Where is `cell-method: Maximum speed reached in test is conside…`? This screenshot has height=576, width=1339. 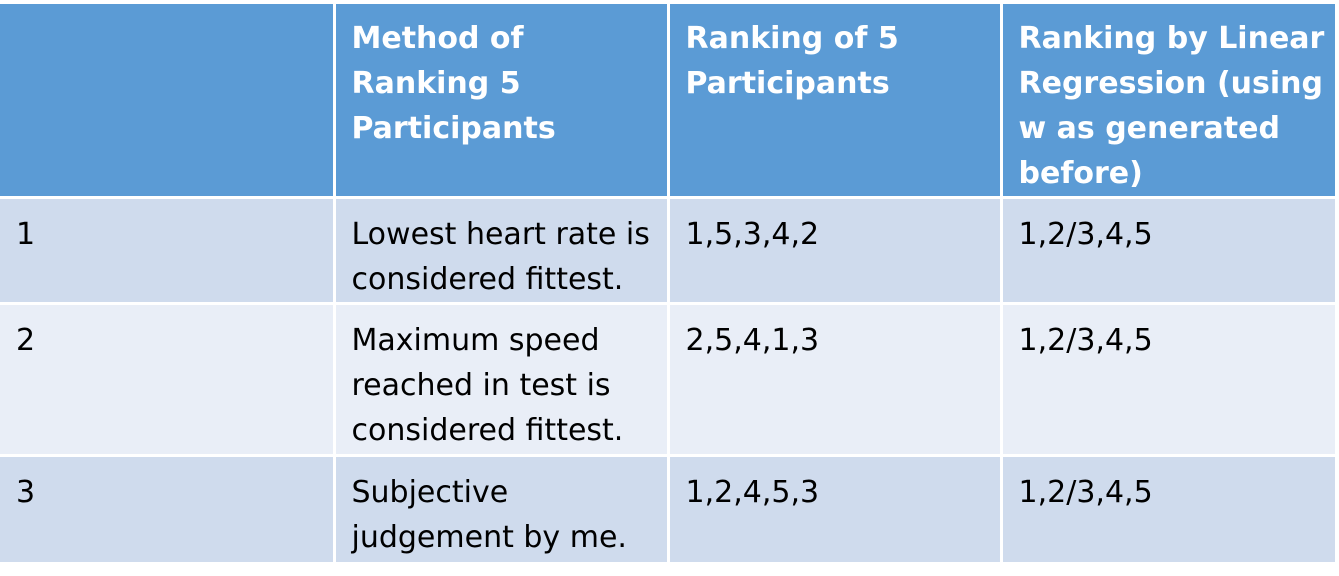
cell-method: Maximum speed reached in test is conside… is located at coordinates (500, 379).